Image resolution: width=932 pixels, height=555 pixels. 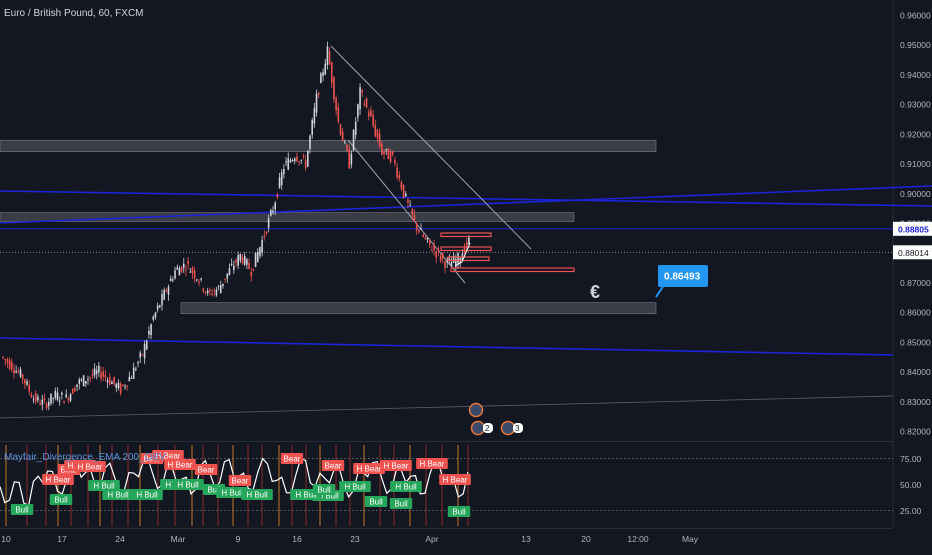 What do you see at coordinates (214, 490) in the screenshot?
I see `signal-label-text: Bull` at bounding box center [214, 490].